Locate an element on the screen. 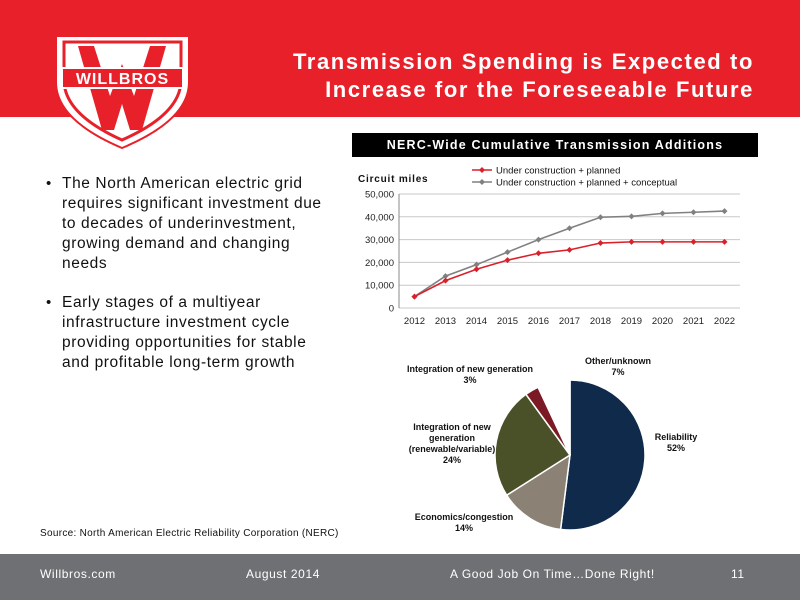 Image resolution: width=800 pixels, height=600 pixels. x-tick-label: 2012 is located at coordinates (414, 321).